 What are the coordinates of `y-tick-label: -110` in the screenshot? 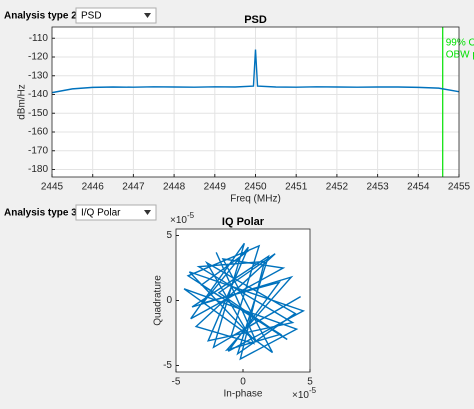 It's located at (39, 38).